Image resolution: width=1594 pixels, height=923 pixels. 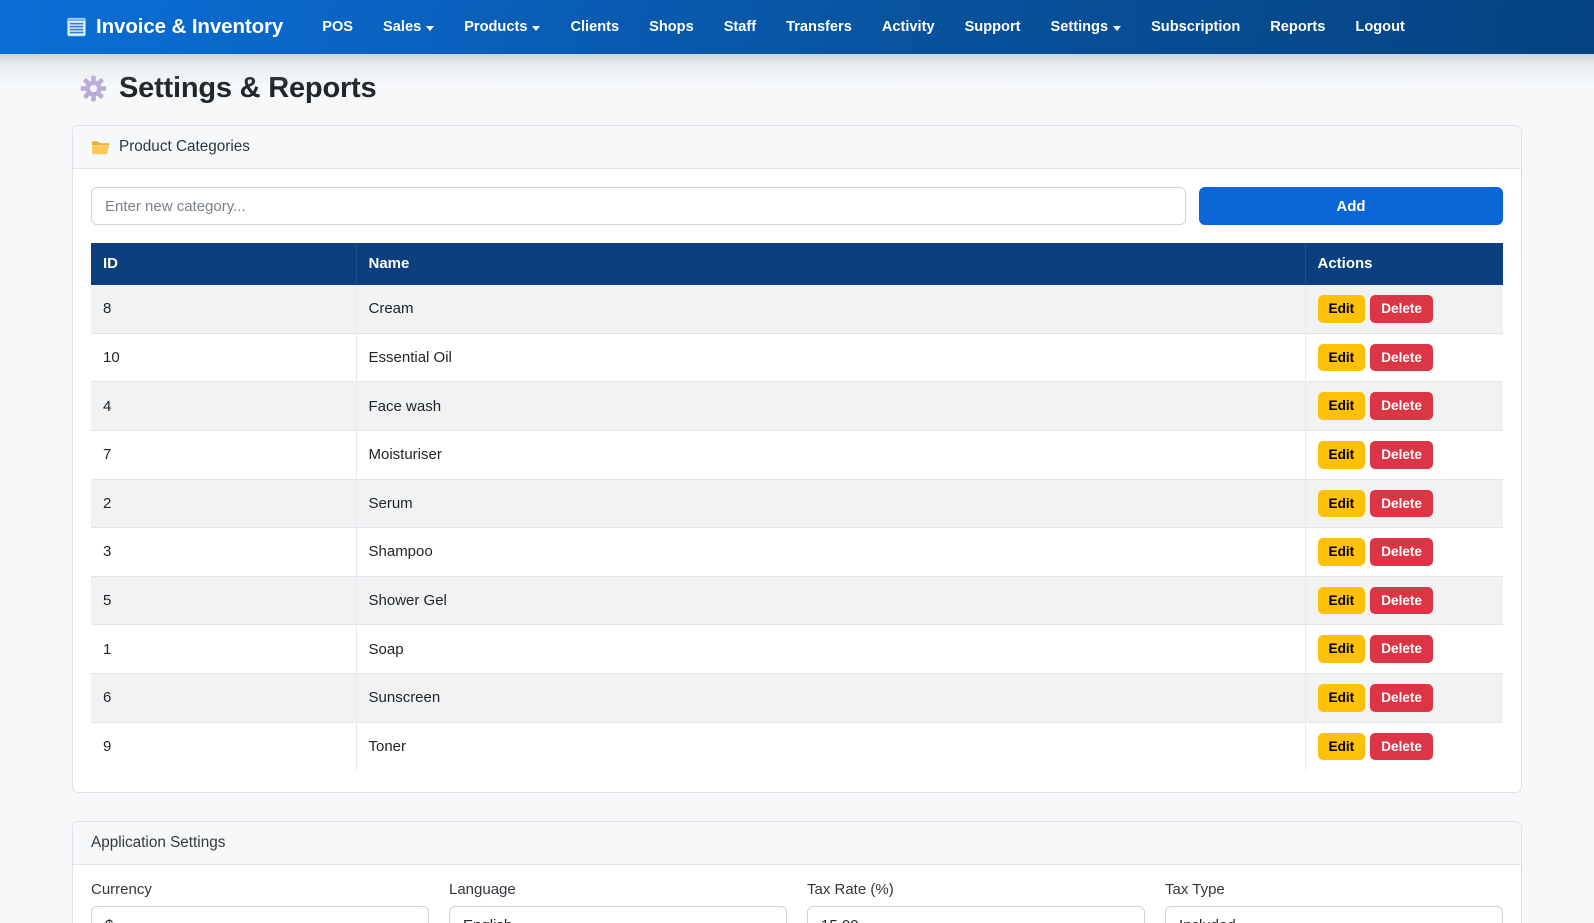 I want to click on nav-item-shops: Shops, so click(x=671, y=27).